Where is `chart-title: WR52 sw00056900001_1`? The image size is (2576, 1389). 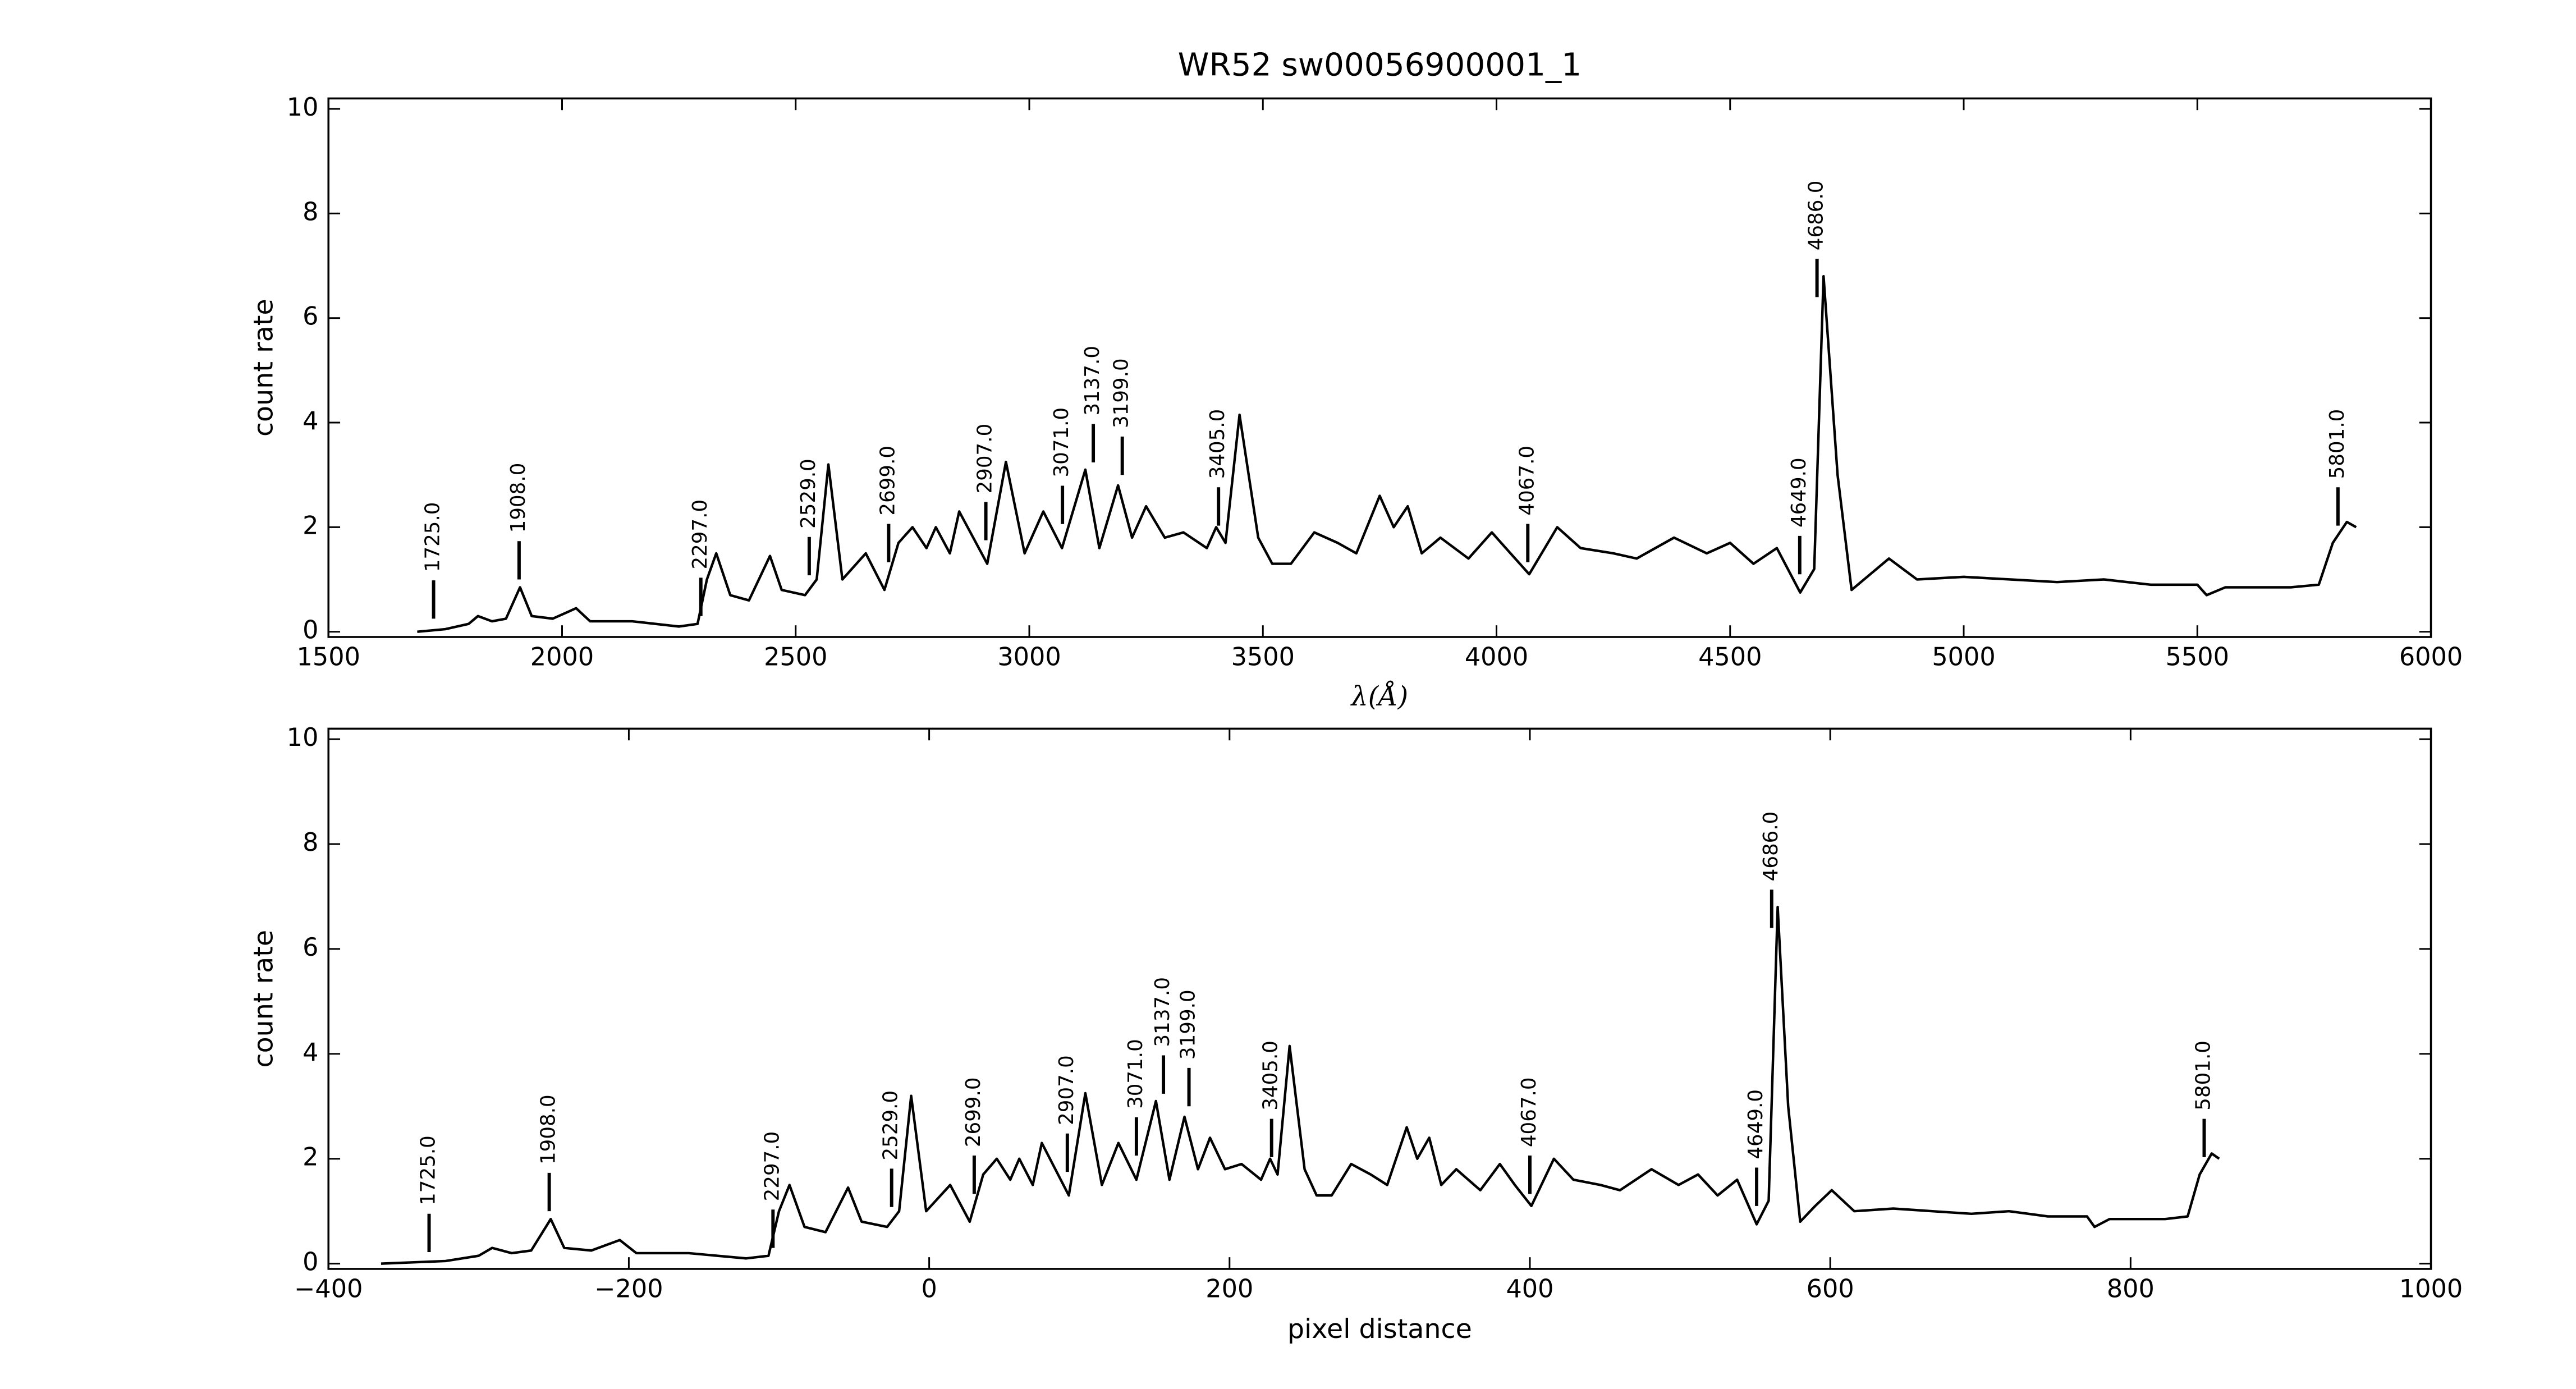
chart-title: WR52 sw00056900001_1 is located at coordinates (1380, 65).